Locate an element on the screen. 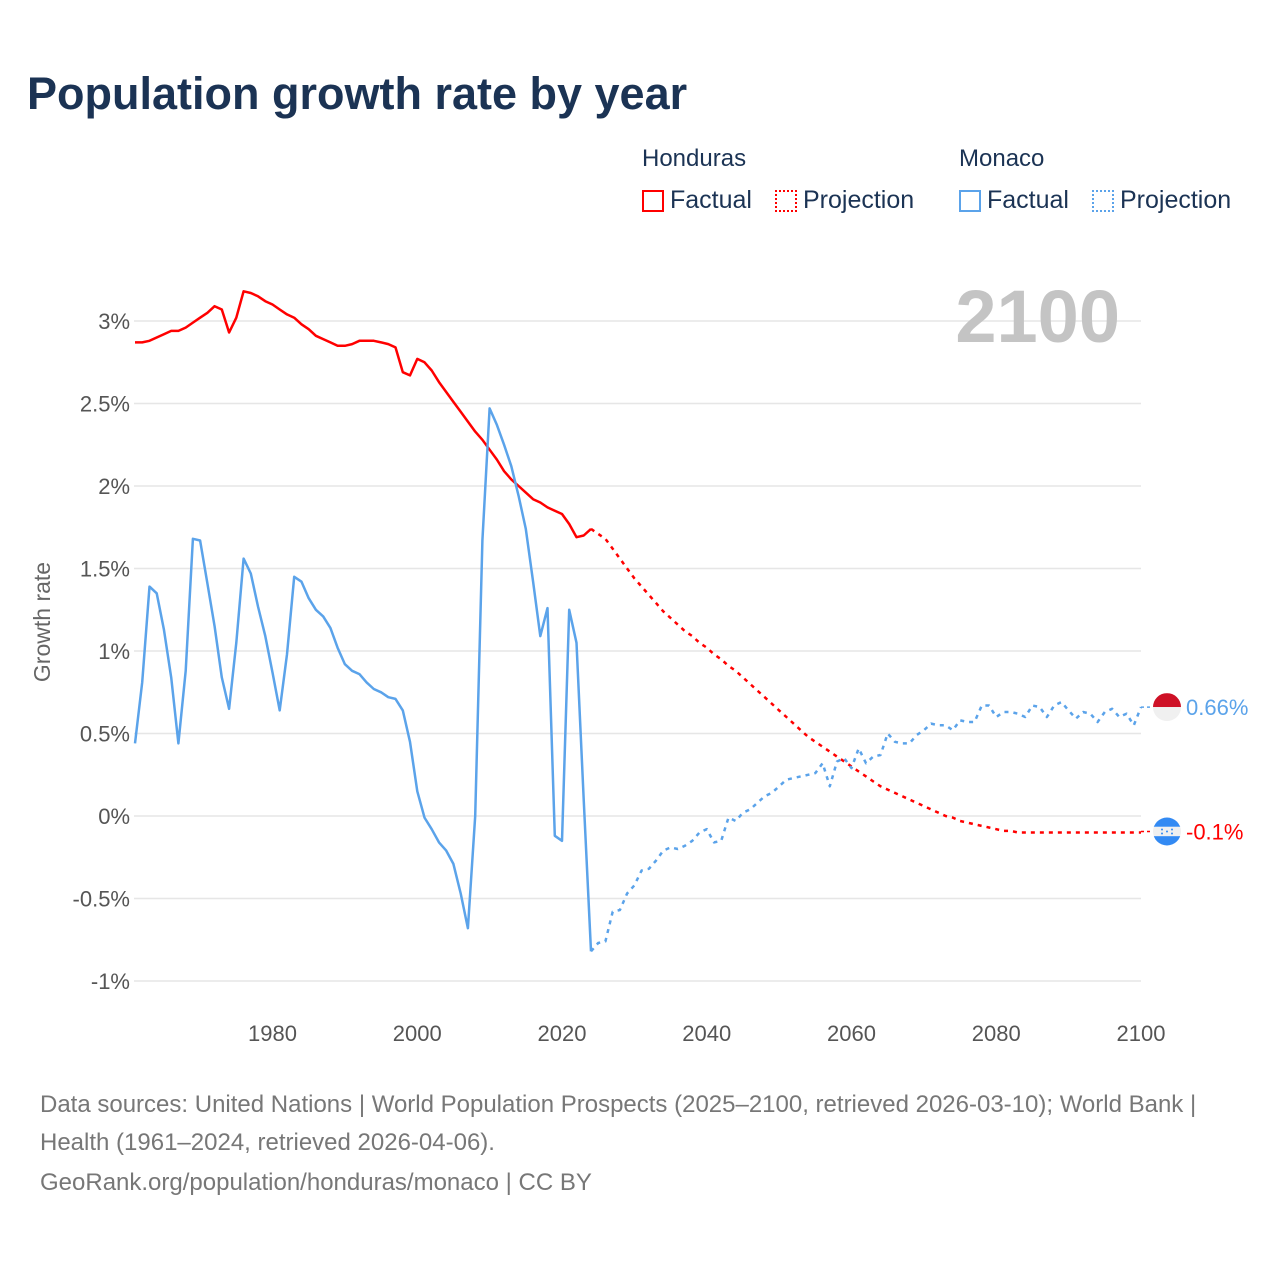 This screenshot has width=1280, height=1280. legend-monaco-factual: Factual is located at coordinates (1014, 200).